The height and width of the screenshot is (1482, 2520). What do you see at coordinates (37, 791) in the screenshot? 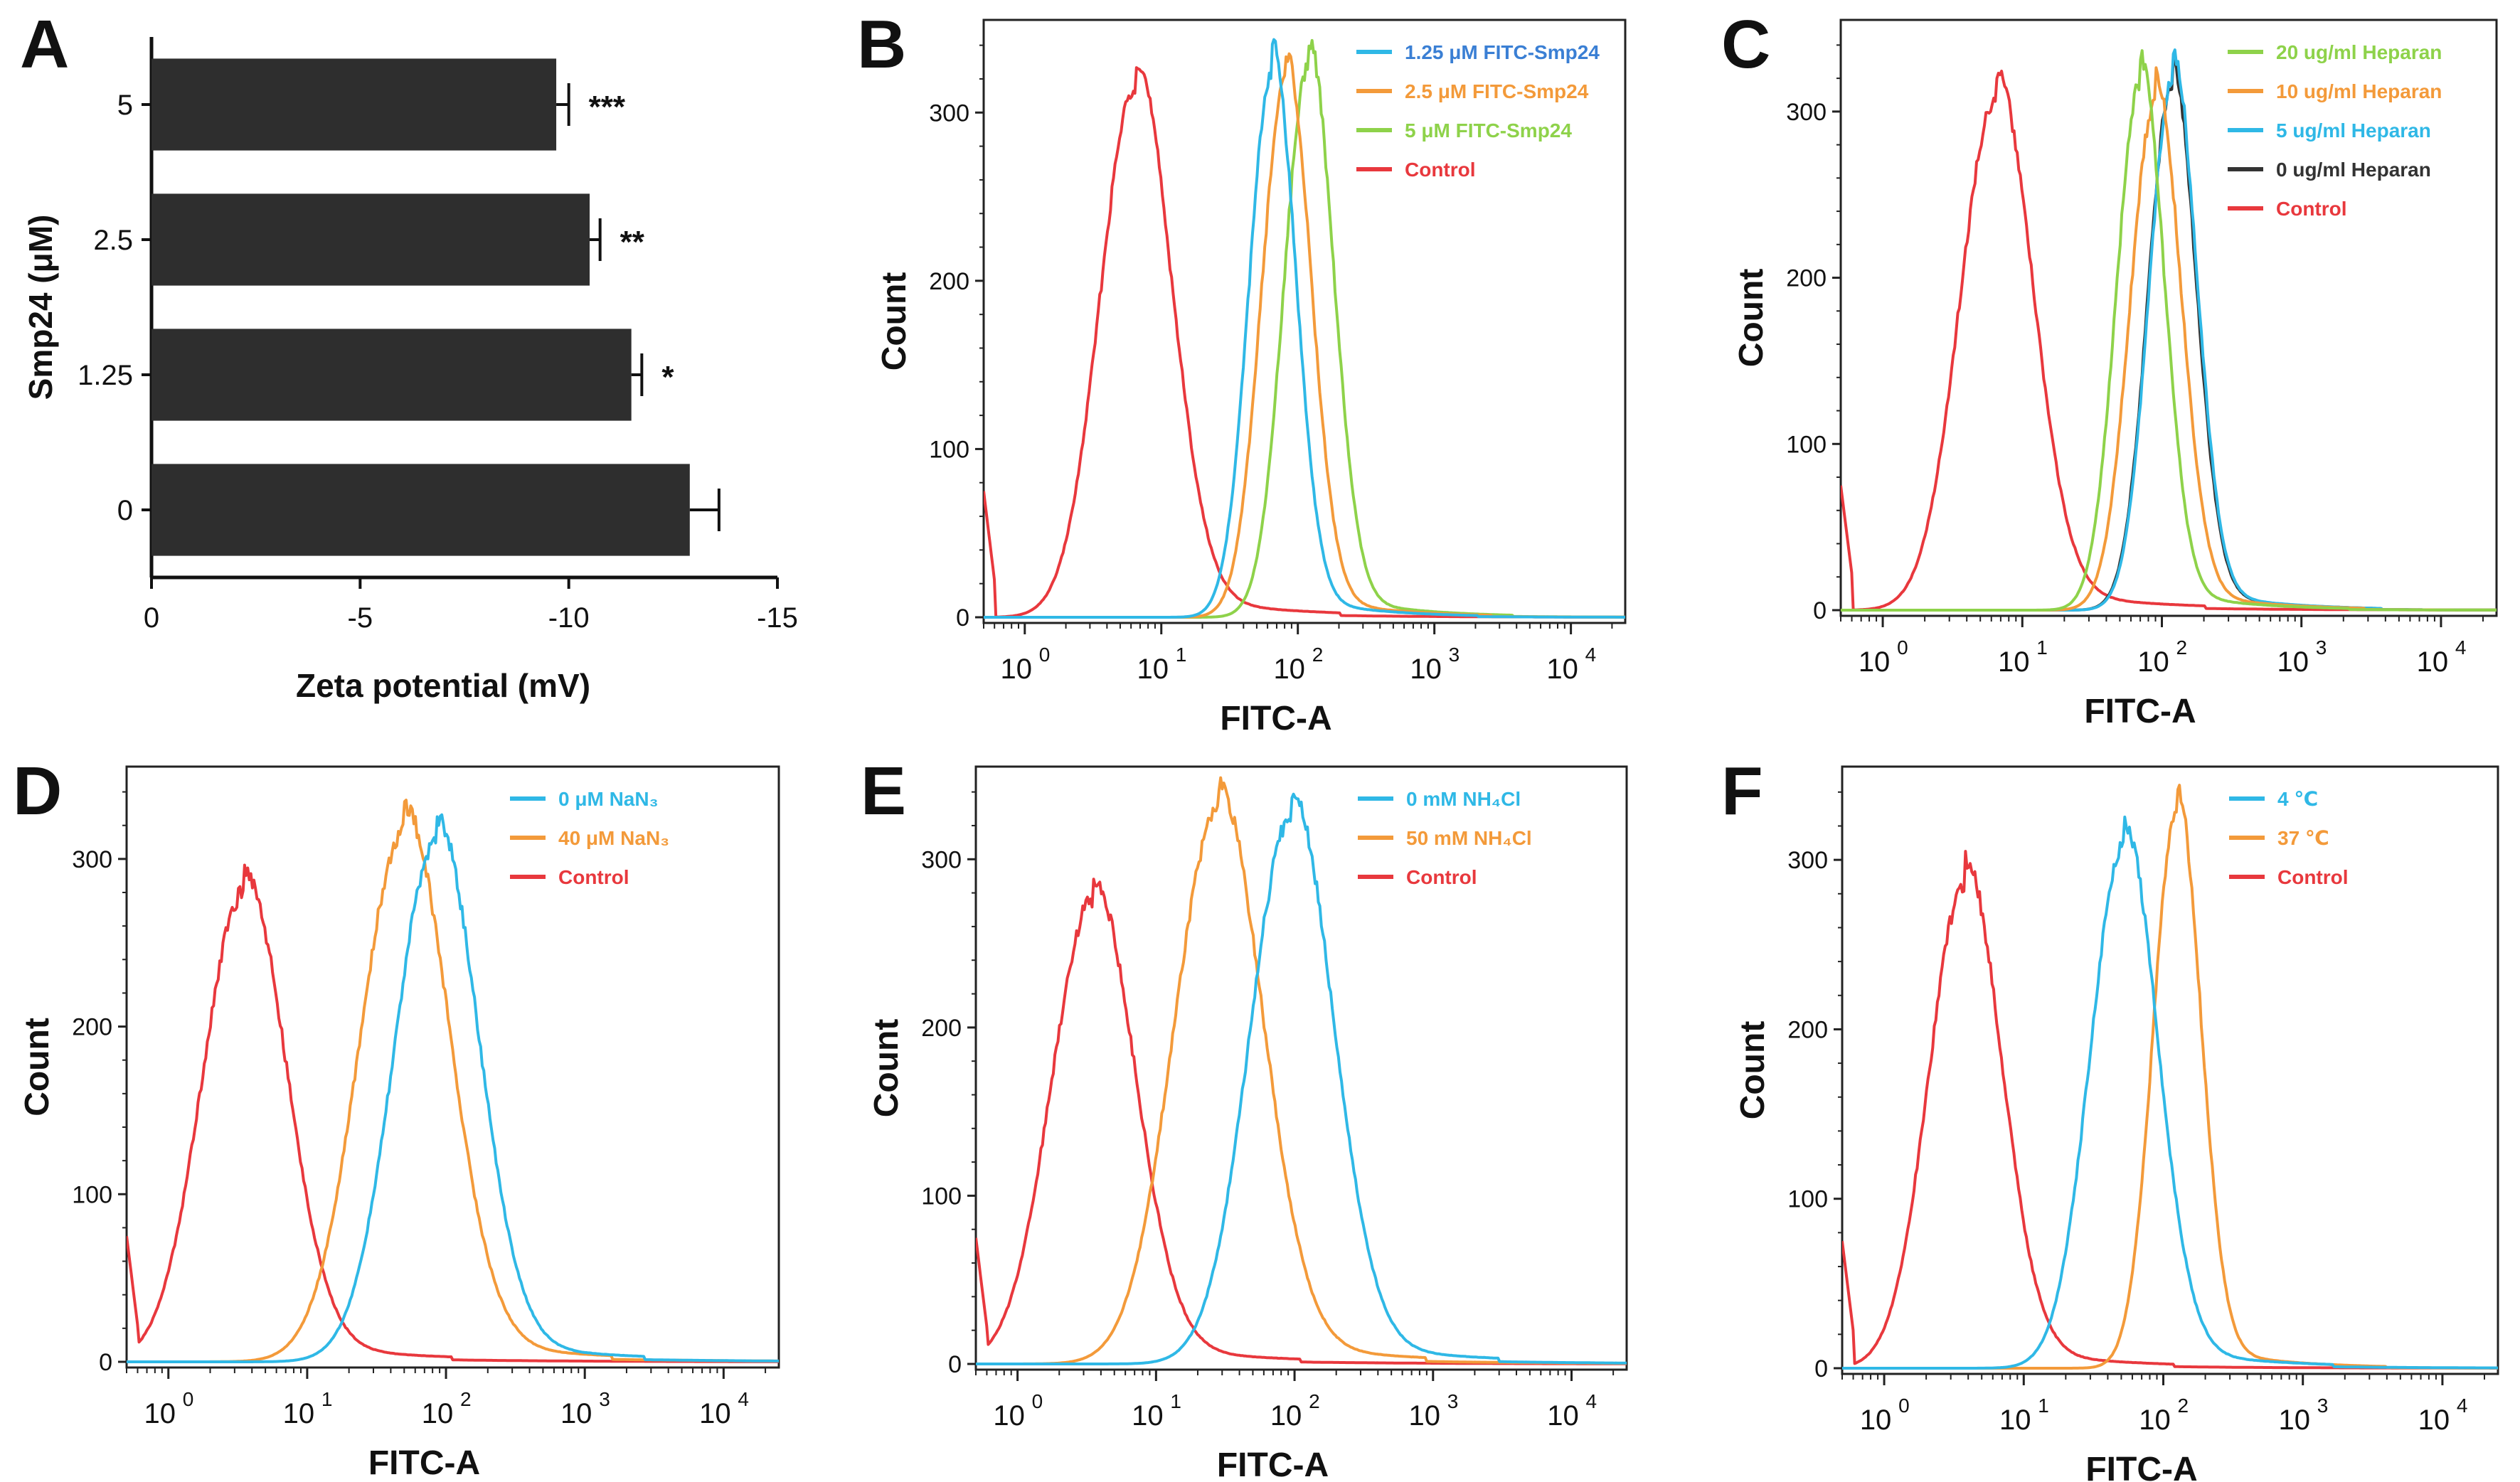
I see `panel-label-d: D` at bounding box center [37, 791].